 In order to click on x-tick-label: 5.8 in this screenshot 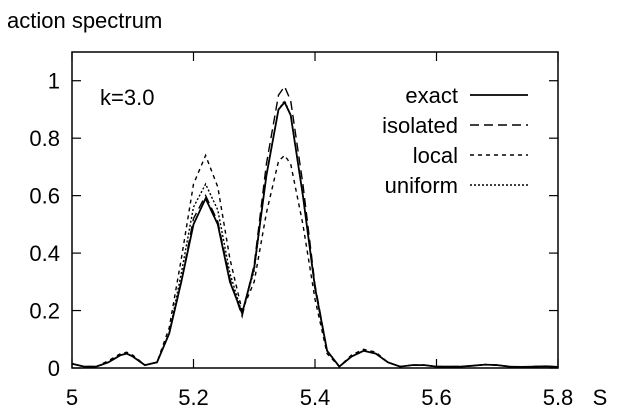, I will do `click(558, 397)`.